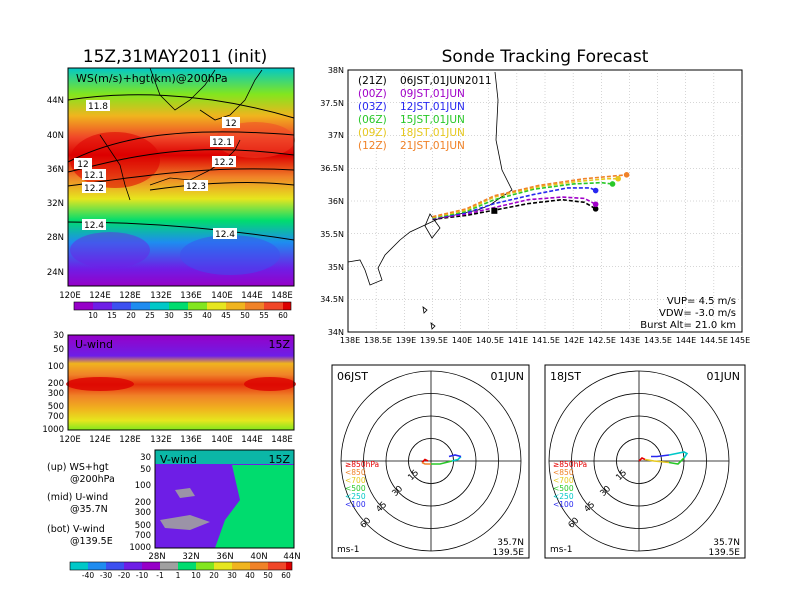  Describe the element at coordinates (55, 136) in the screenshot. I see `lat-tick: 40N` at that location.